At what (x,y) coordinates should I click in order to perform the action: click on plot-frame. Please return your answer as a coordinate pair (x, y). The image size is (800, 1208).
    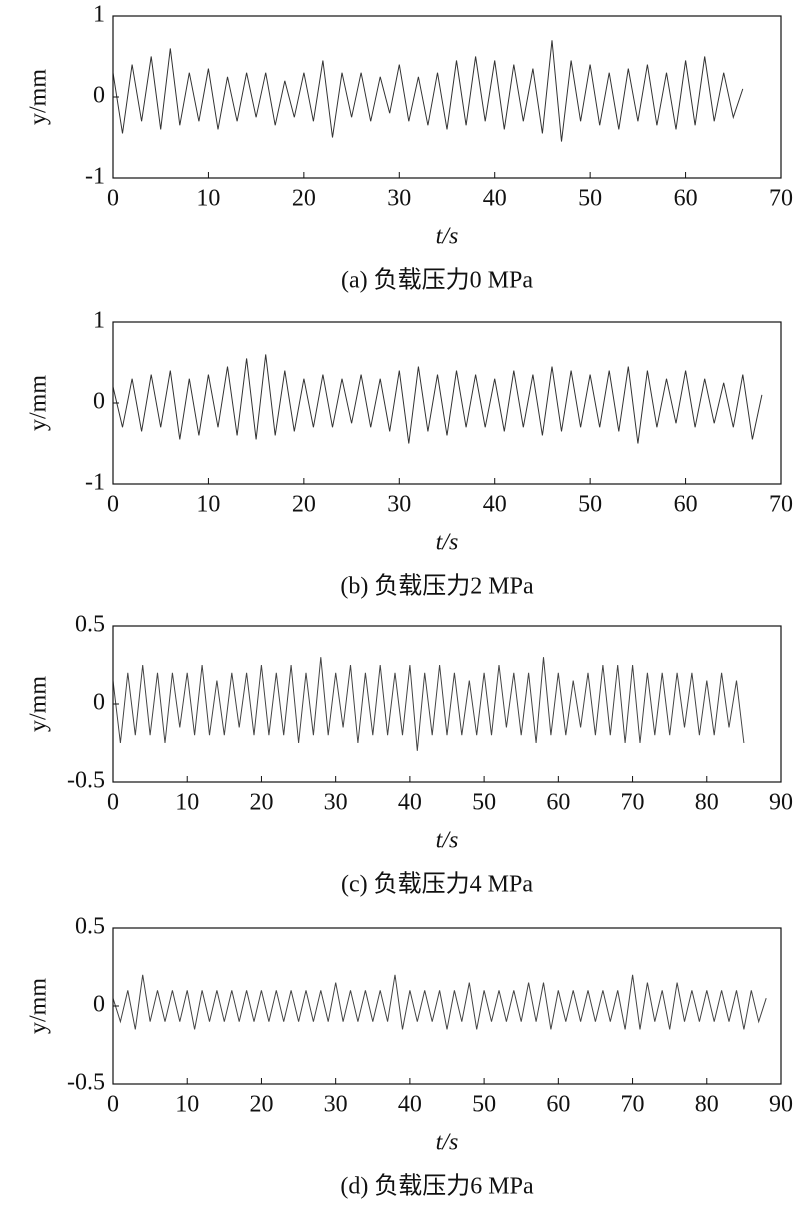
    Looking at the image, I should click on (447, 704).